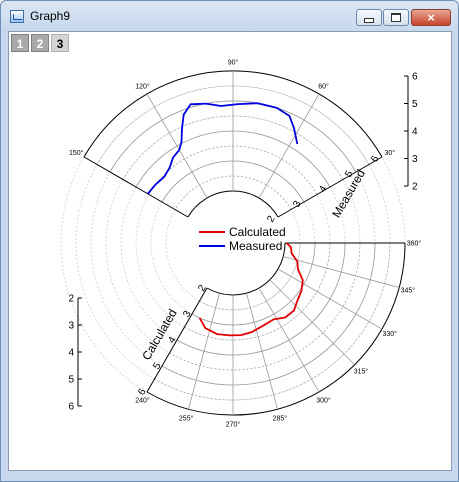  What do you see at coordinates (389, 153) in the screenshot?
I see `upper-angle-tick-label: 30°` at bounding box center [389, 153].